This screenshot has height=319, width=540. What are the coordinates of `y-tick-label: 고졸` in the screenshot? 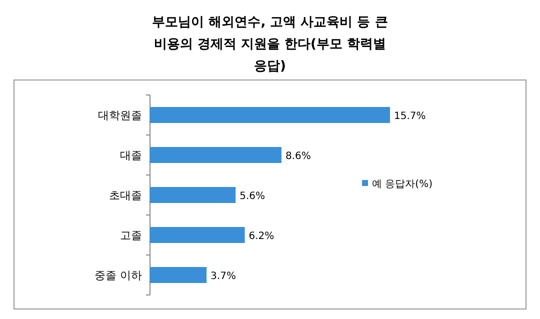 It's located at (131, 235).